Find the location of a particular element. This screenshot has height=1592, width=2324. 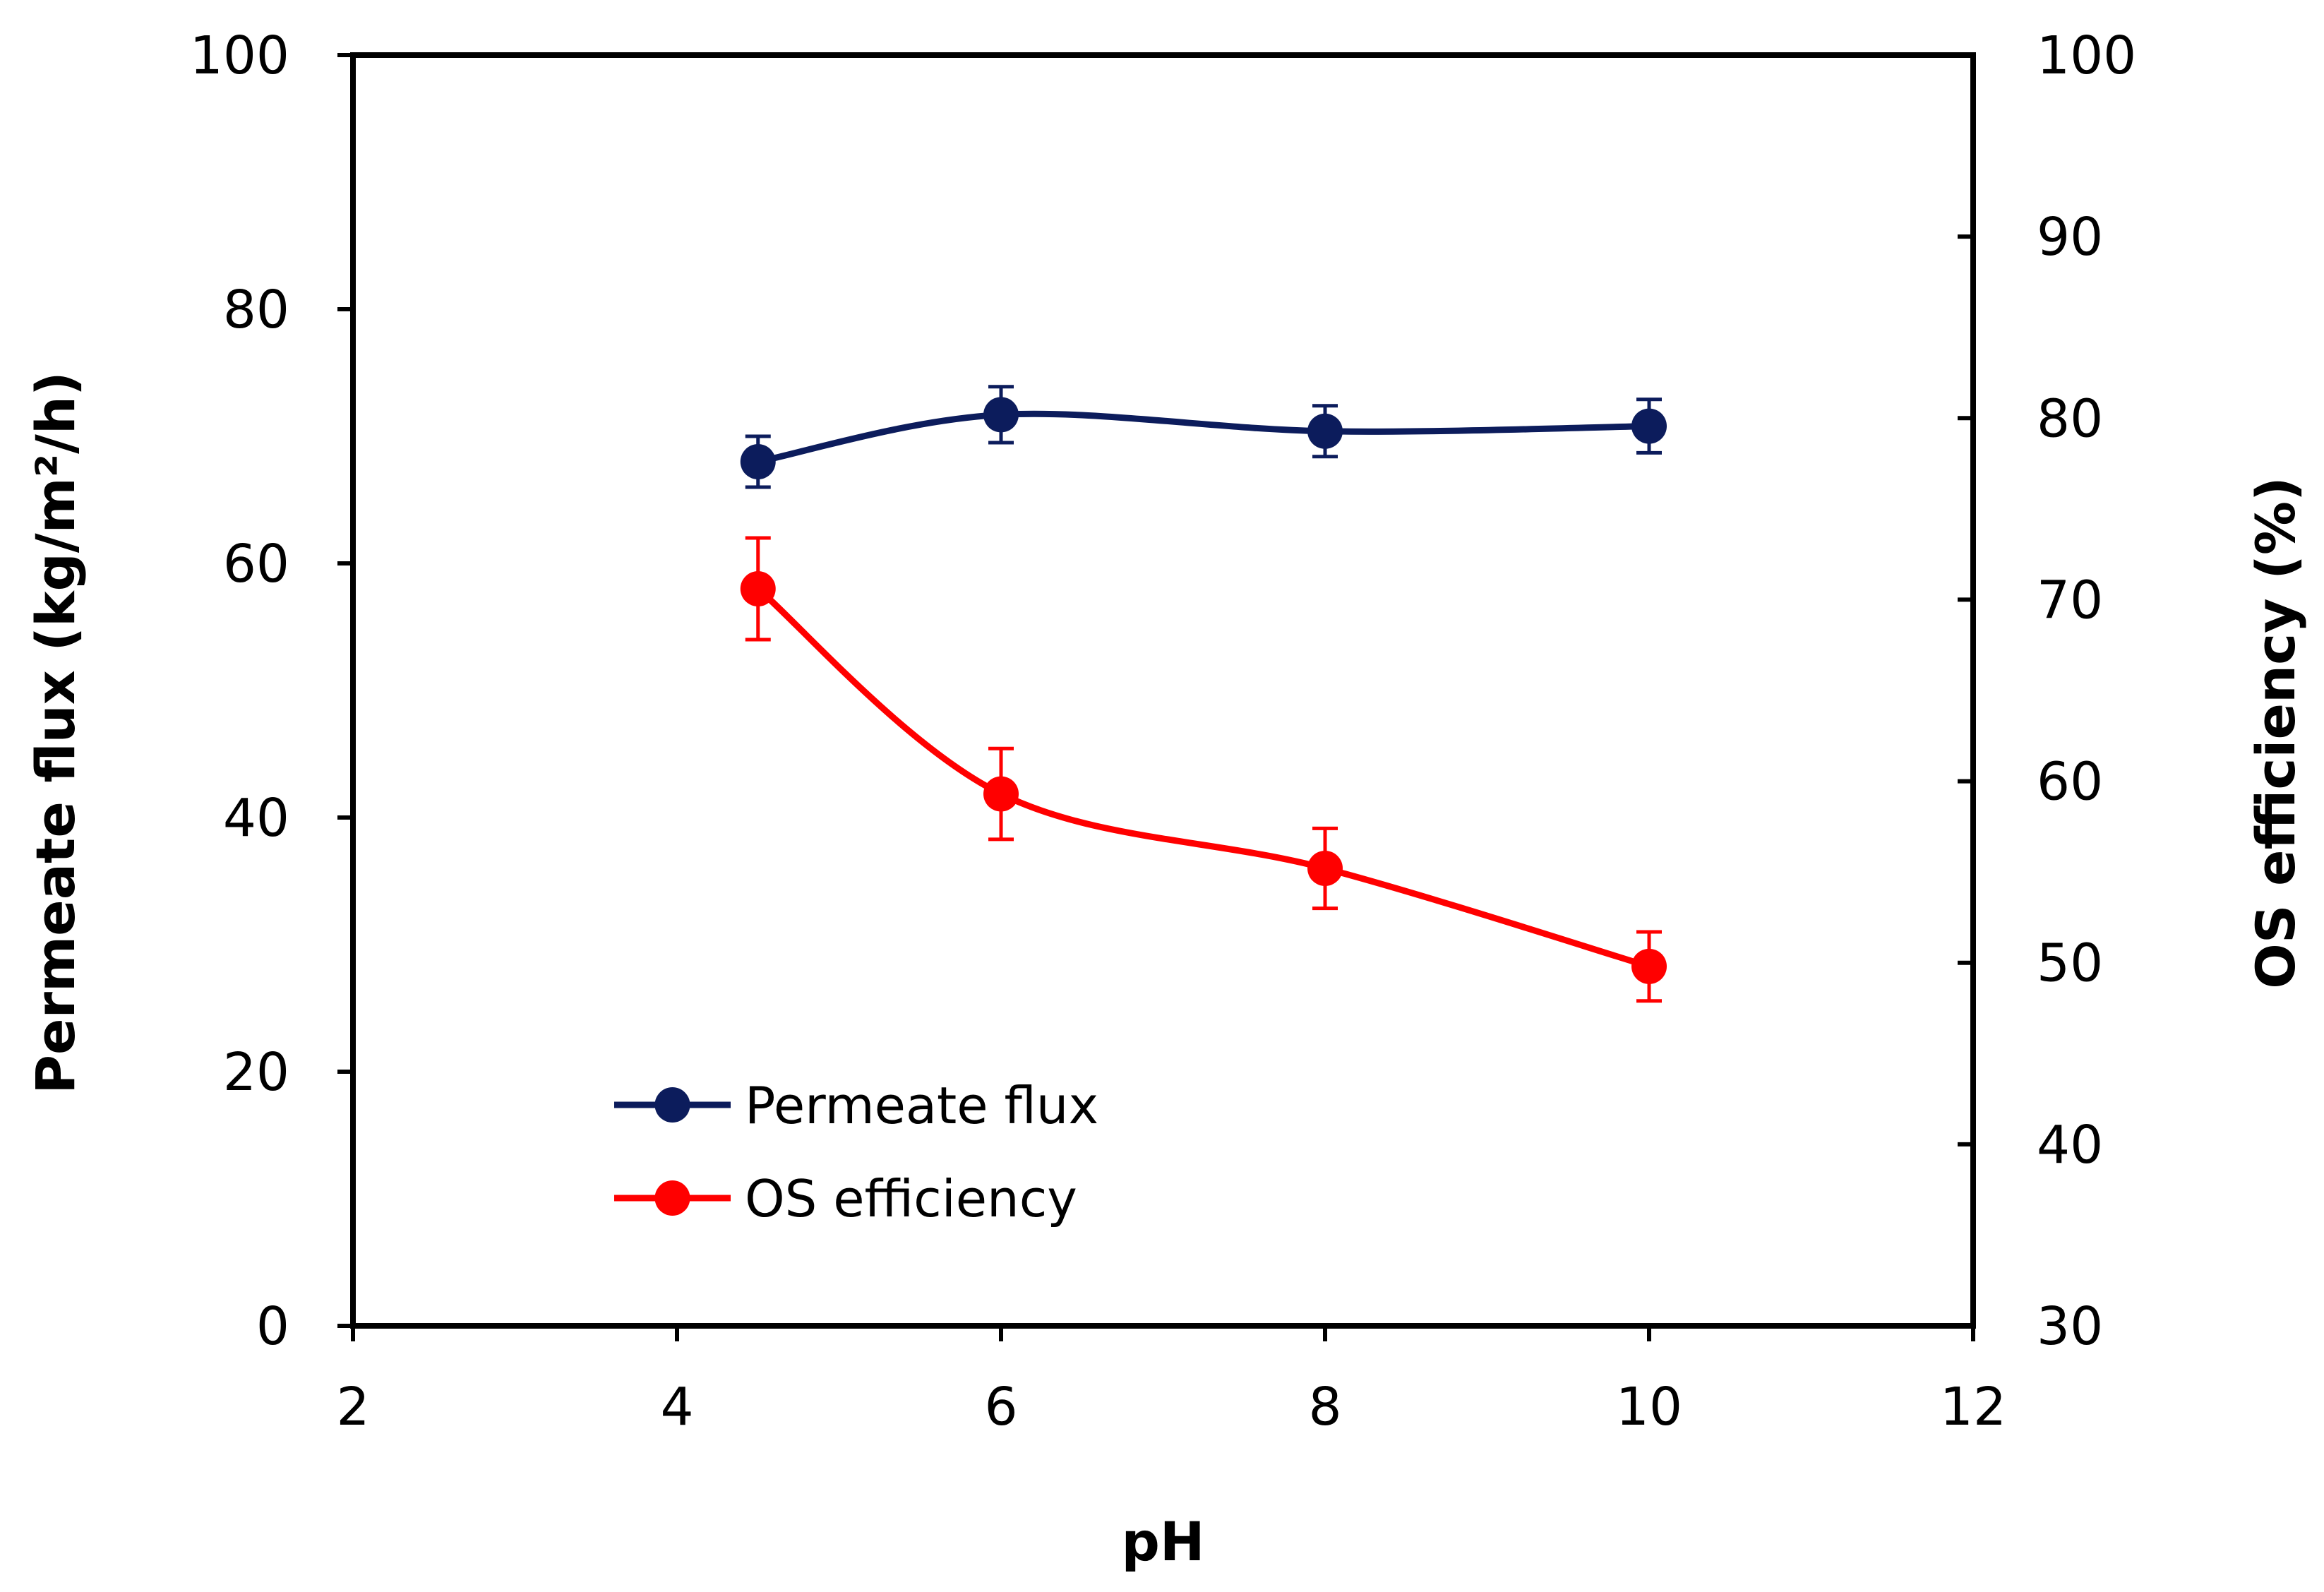

legend: Permeate flux OS efficiency is located at coordinates (856, 1152).